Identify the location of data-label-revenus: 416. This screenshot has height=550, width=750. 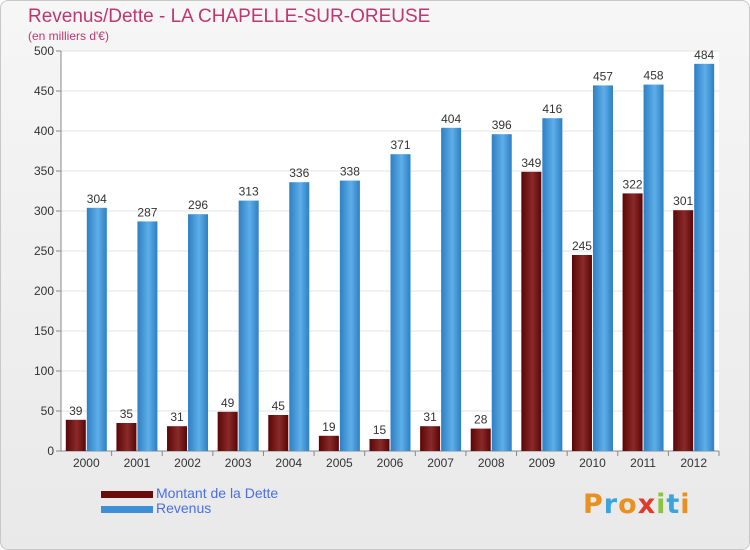
(552, 109).